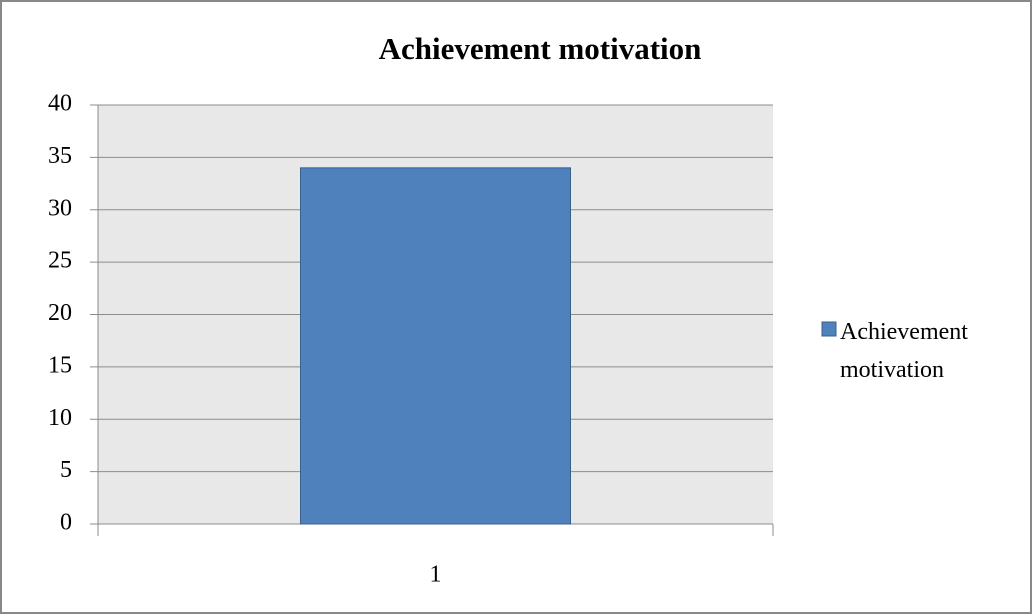 Image resolution: width=1032 pixels, height=614 pixels. Describe the element at coordinates (60, 365) in the screenshot. I see `y-tick-label: 15` at that location.